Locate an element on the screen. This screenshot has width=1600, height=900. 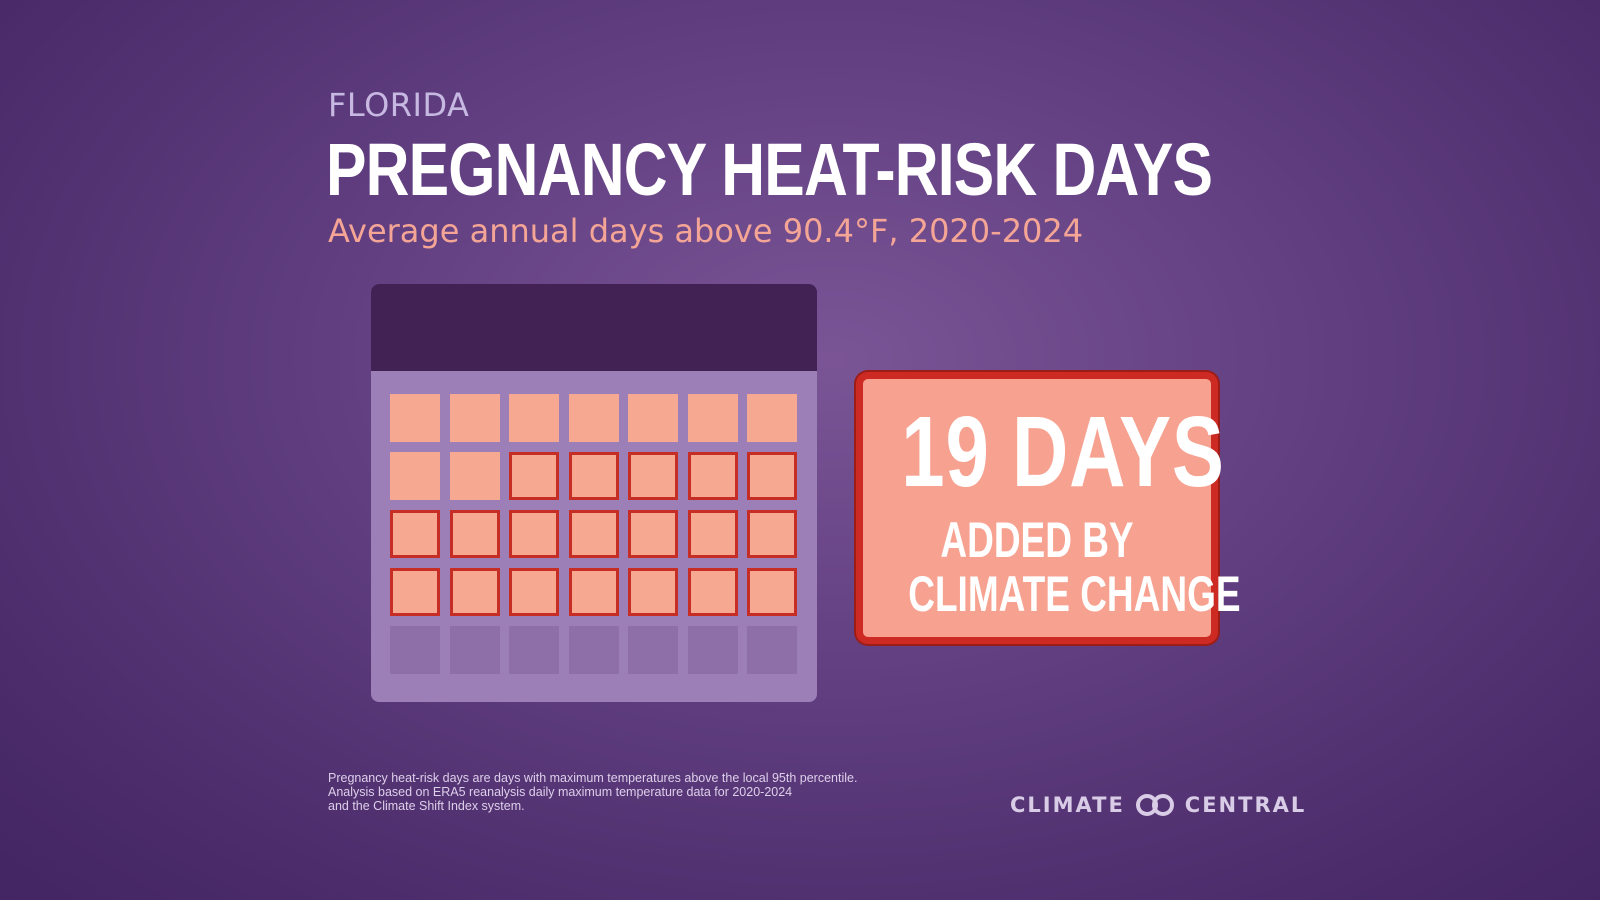
badge-caption: ADDED BY CLIMATE CHANGE is located at coordinates (1074, 567).